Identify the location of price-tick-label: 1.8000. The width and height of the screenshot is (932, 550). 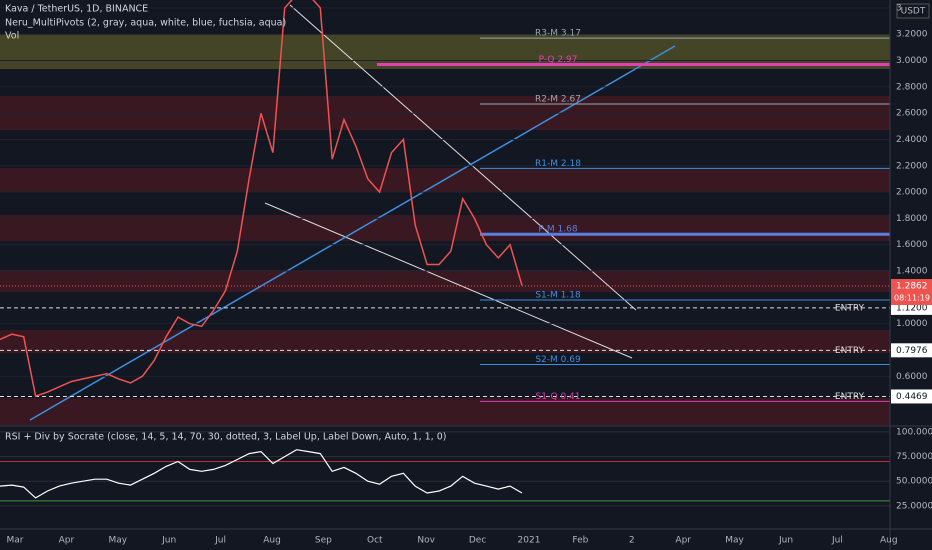
(912, 219).